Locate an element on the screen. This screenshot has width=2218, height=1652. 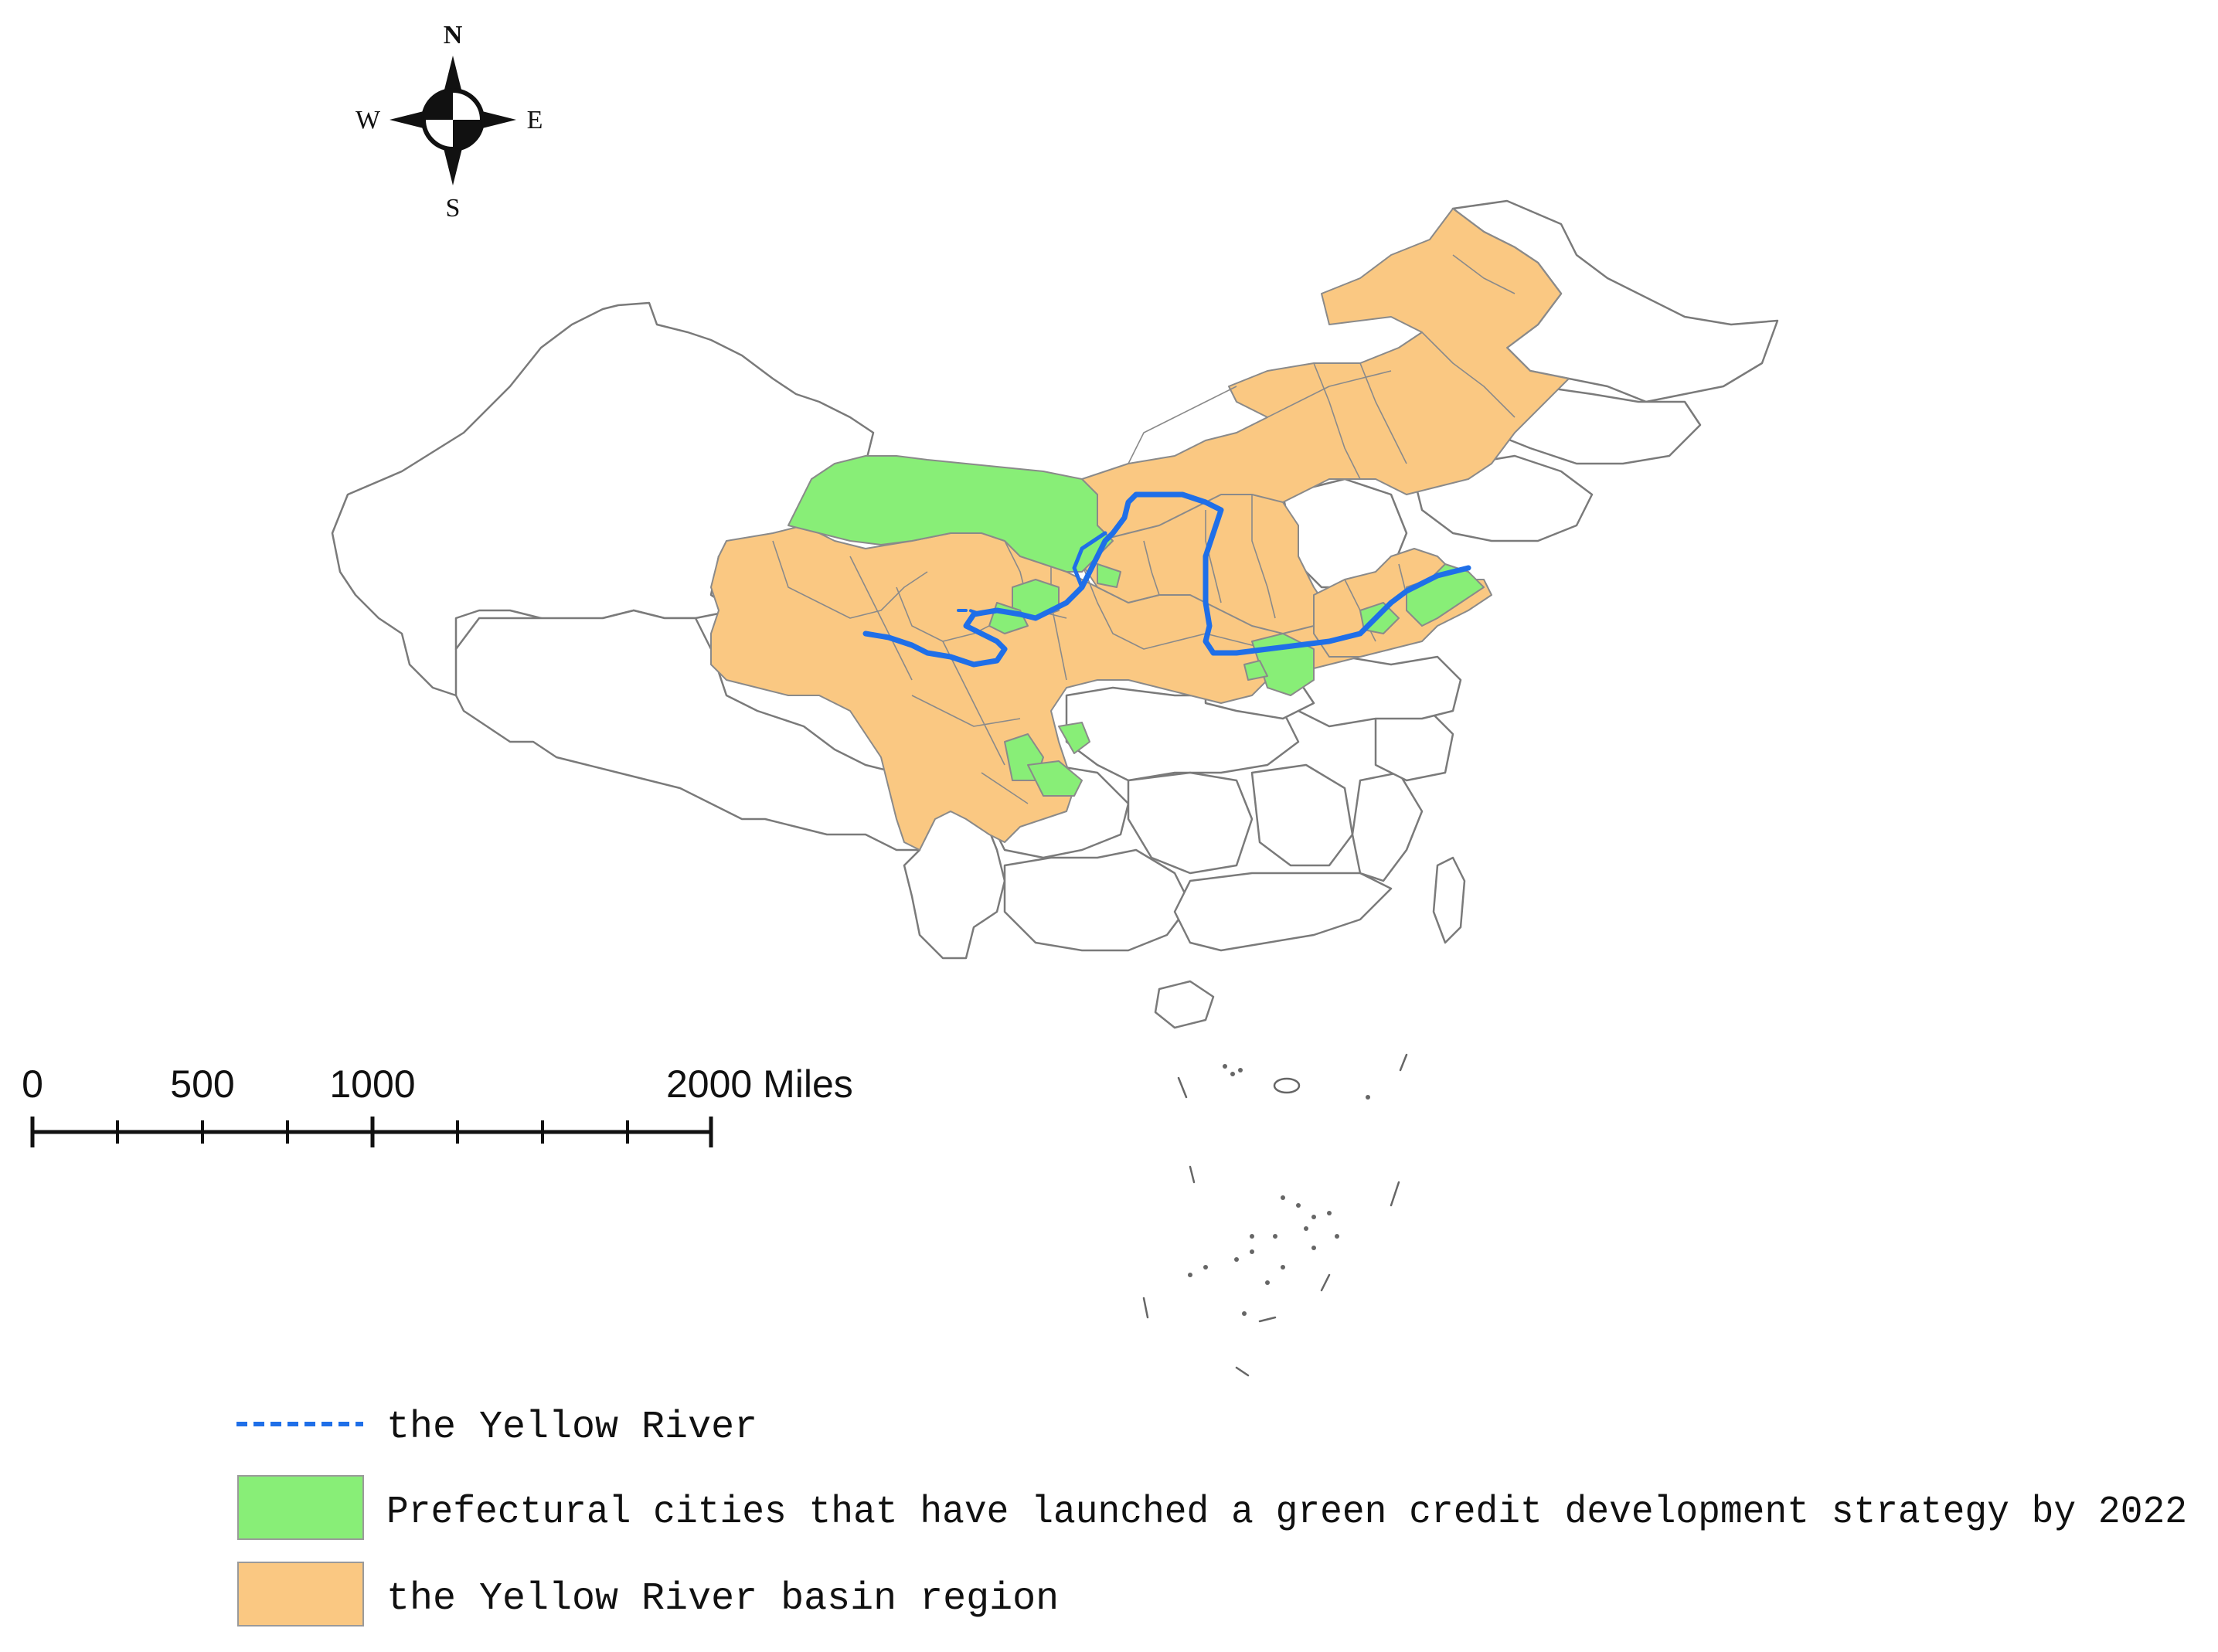
legend-item-basin: the Yellow River basin region is located at coordinates (648, 1594).